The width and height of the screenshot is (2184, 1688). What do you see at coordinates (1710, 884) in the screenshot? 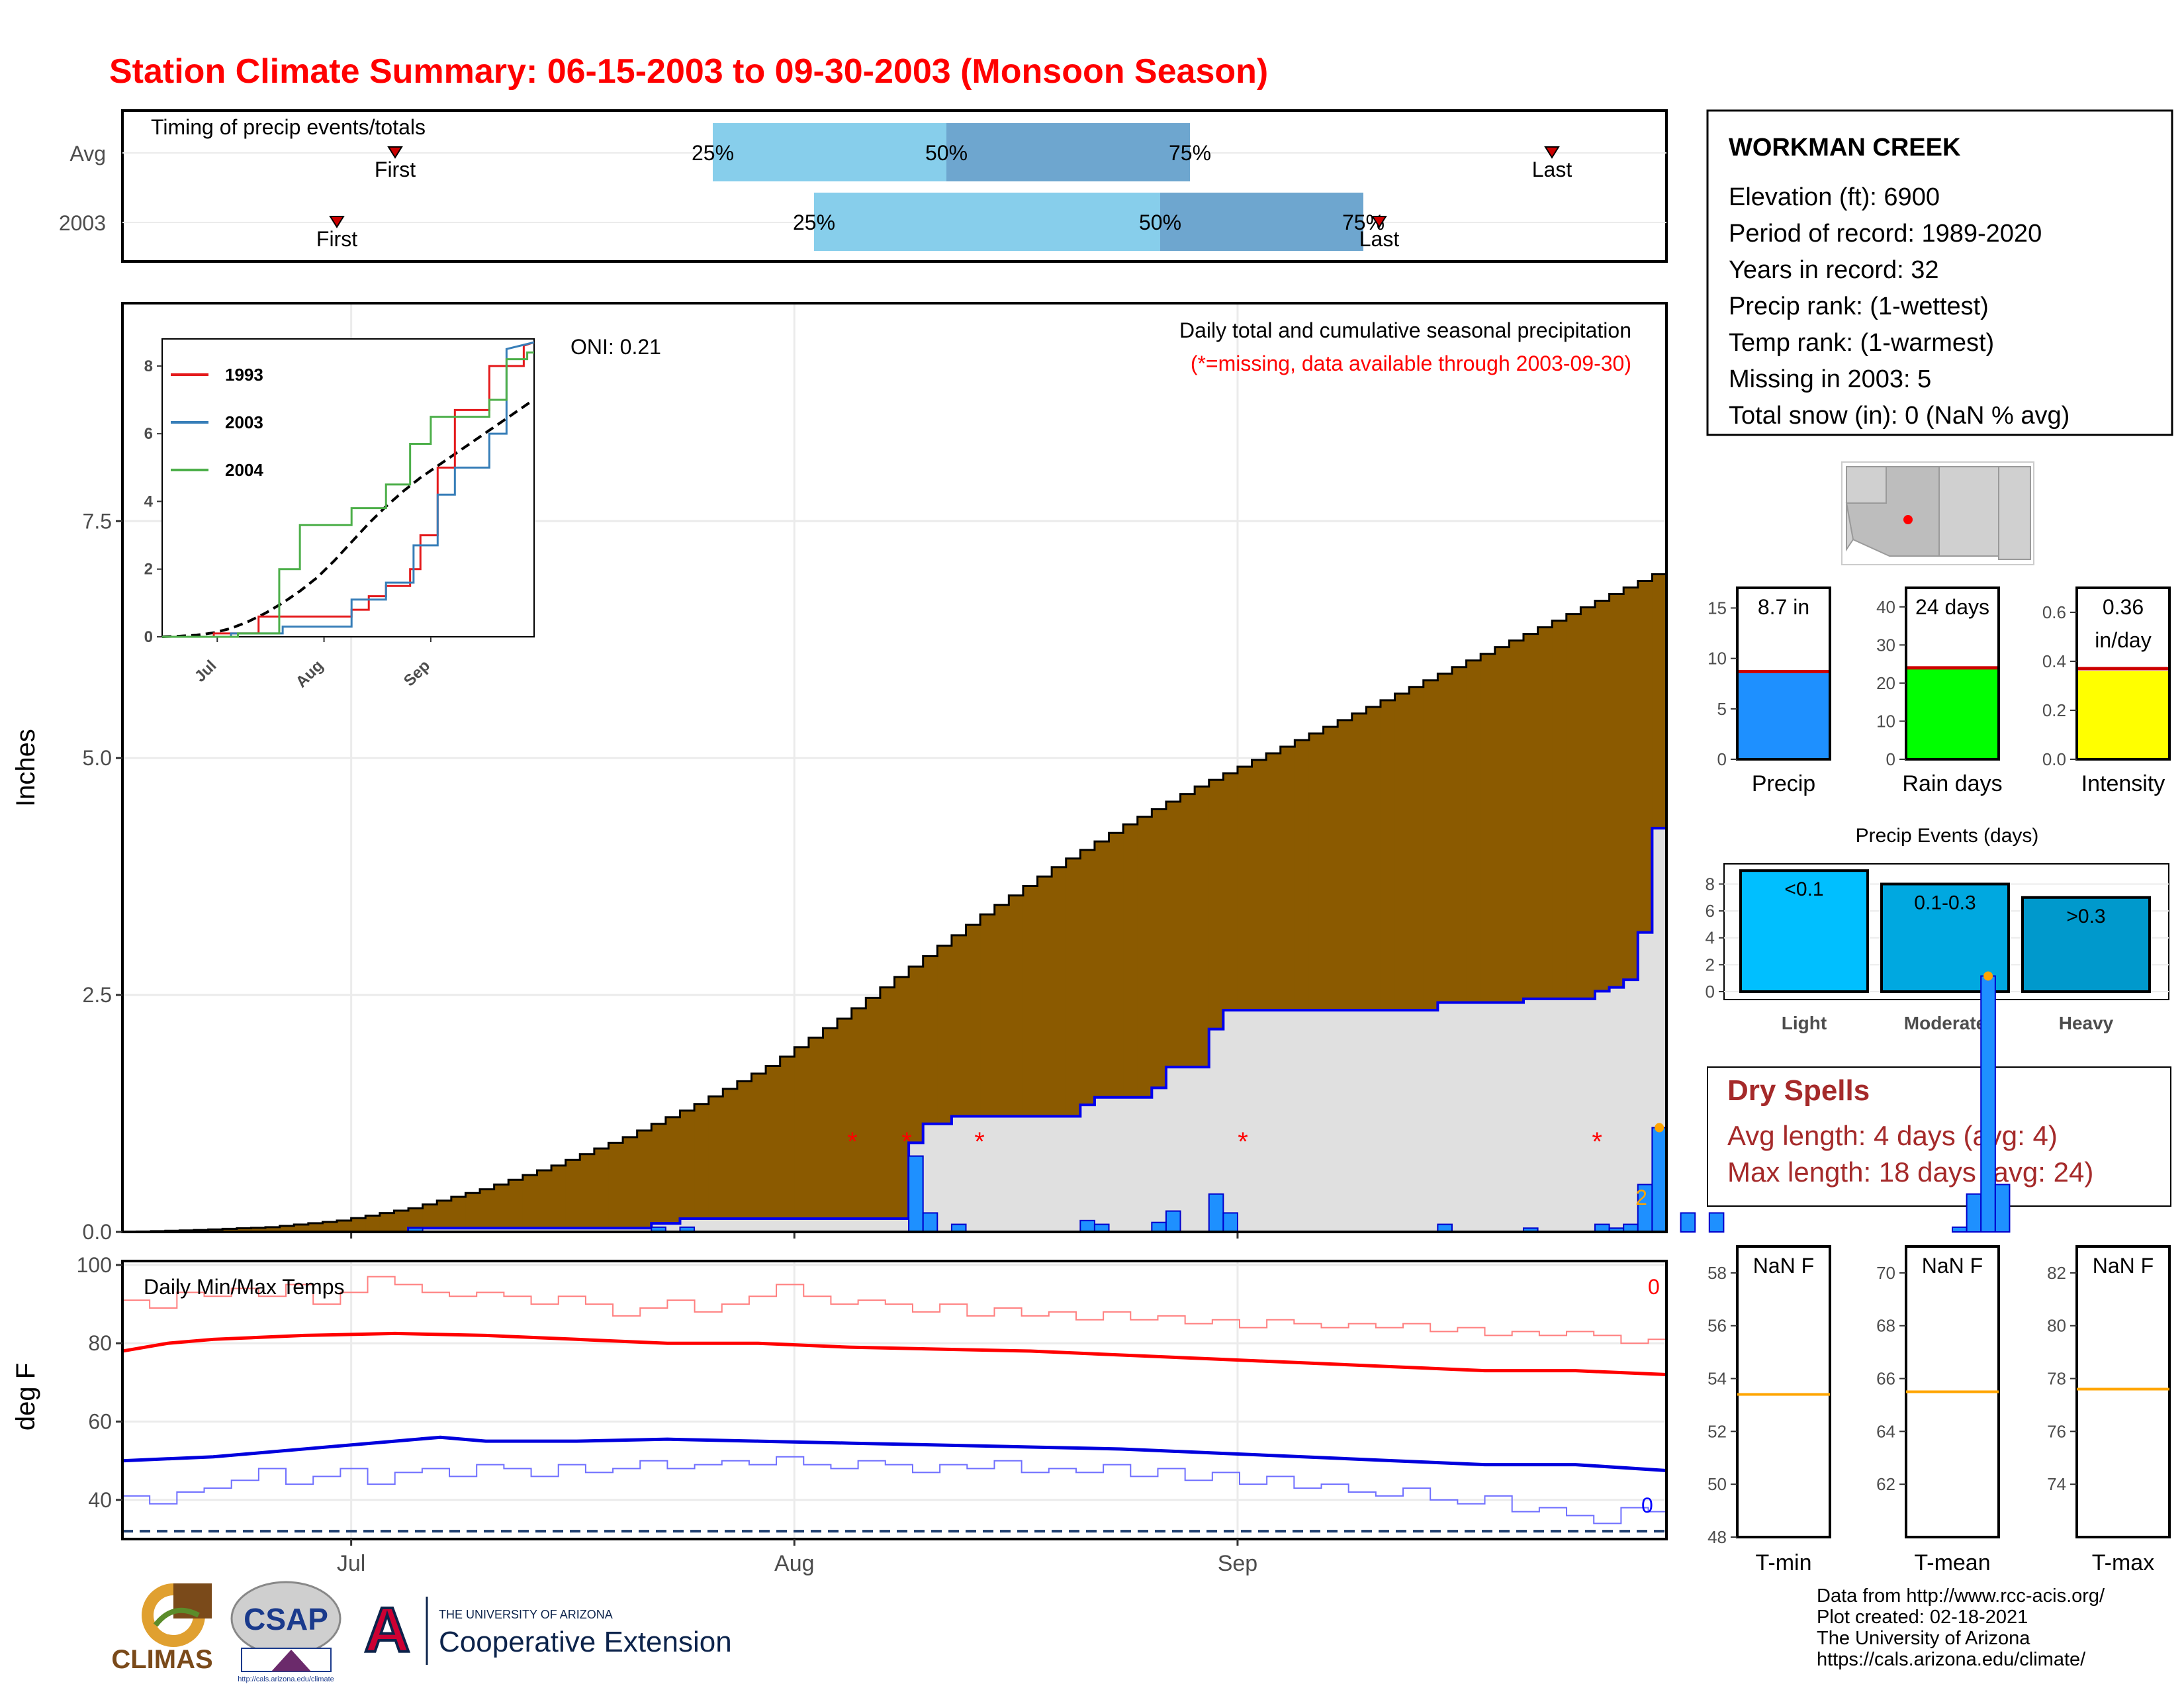
I see `events-ytick-label: 8` at bounding box center [1710, 884].